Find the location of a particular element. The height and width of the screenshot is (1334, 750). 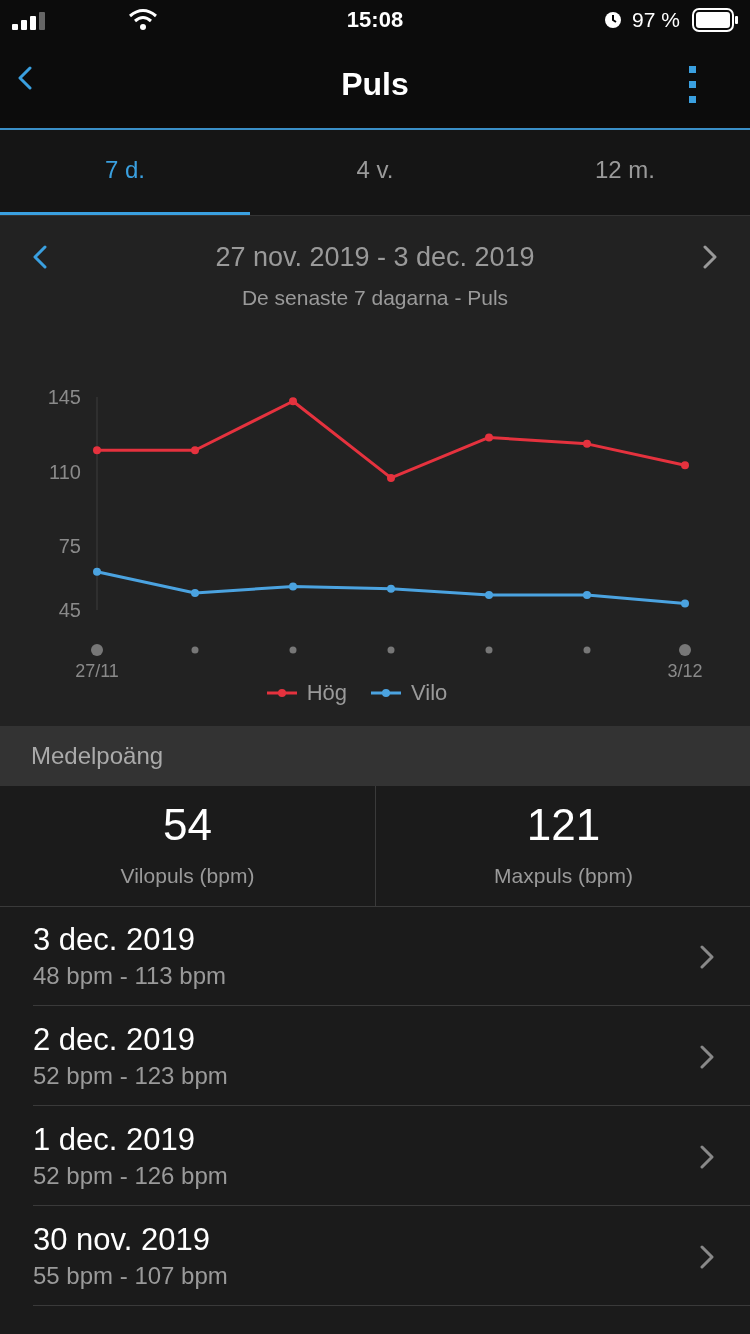

text: Puls is located at coordinates (375, 84).